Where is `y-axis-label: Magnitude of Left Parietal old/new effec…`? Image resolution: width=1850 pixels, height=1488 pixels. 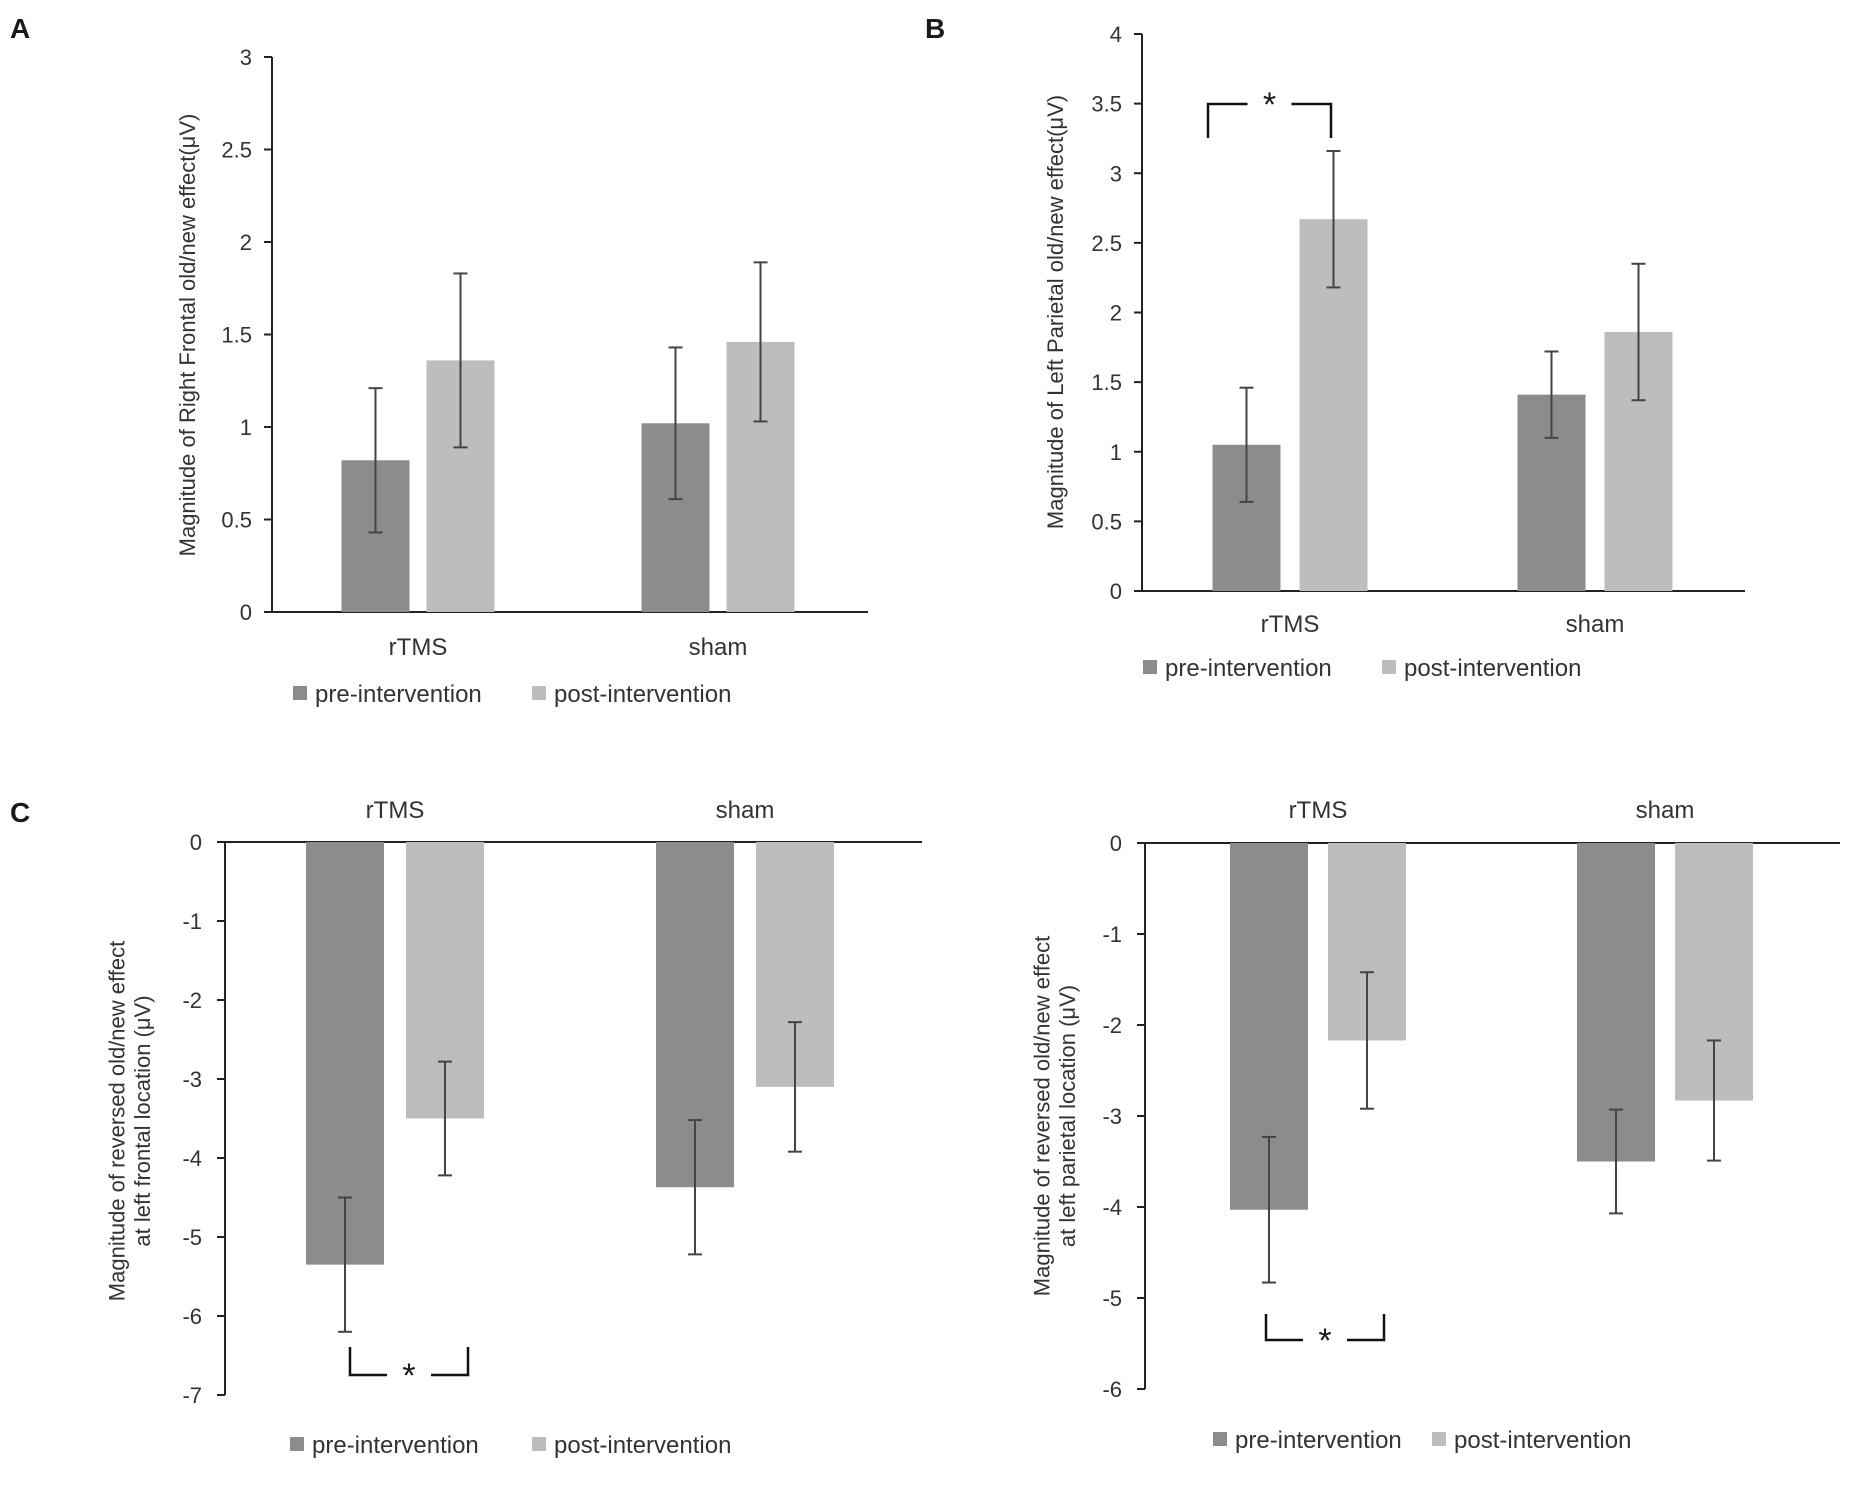 y-axis-label: Magnitude of Left Parietal old/new effec… is located at coordinates (1055, 312).